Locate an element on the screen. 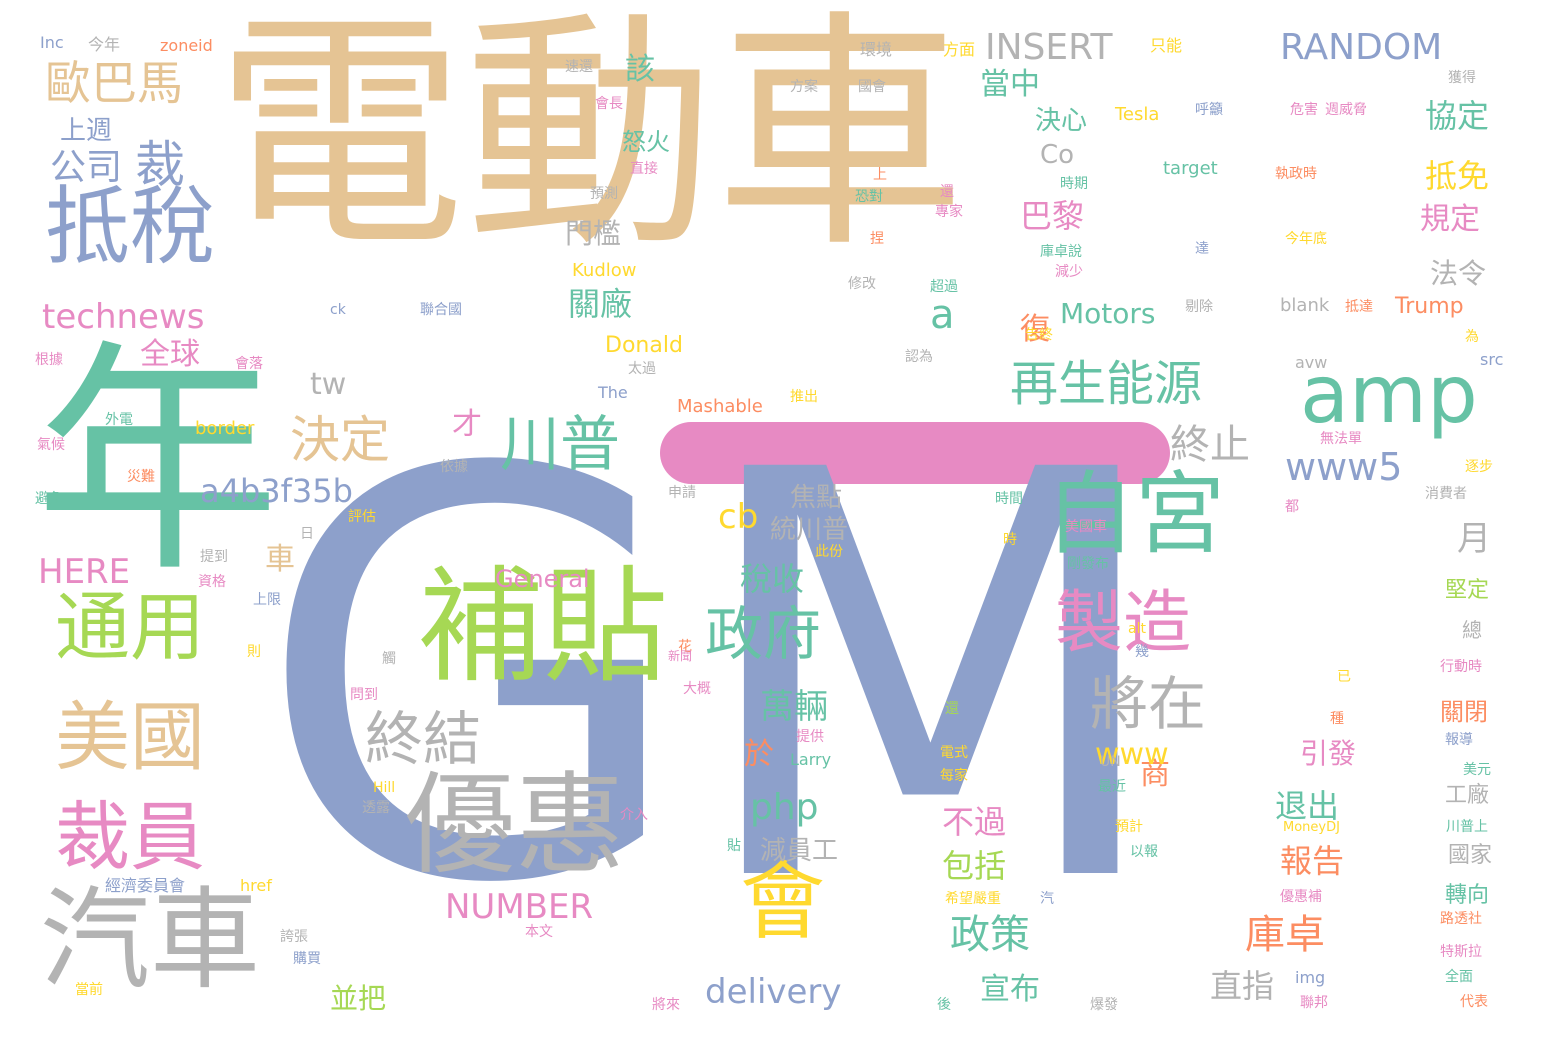 This screenshot has width=1548, height=1052. cloud-word: 時 is located at coordinates (1010, 540).